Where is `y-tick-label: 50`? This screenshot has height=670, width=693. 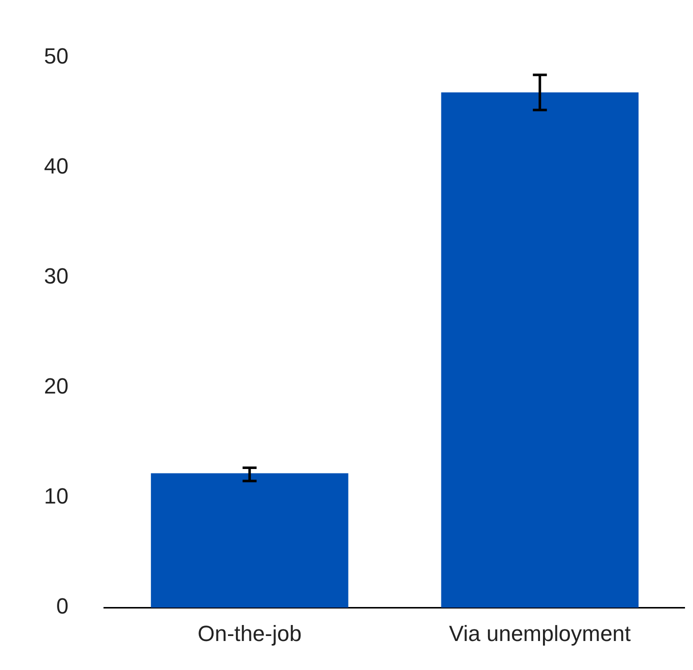 y-tick-label: 50 is located at coordinates (56, 55).